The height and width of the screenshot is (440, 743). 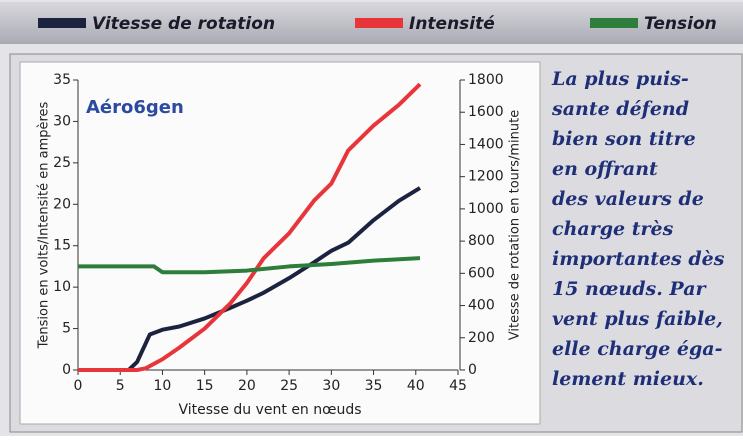 I want to click on y2-tick-label: 600, so click(x=481, y=273).